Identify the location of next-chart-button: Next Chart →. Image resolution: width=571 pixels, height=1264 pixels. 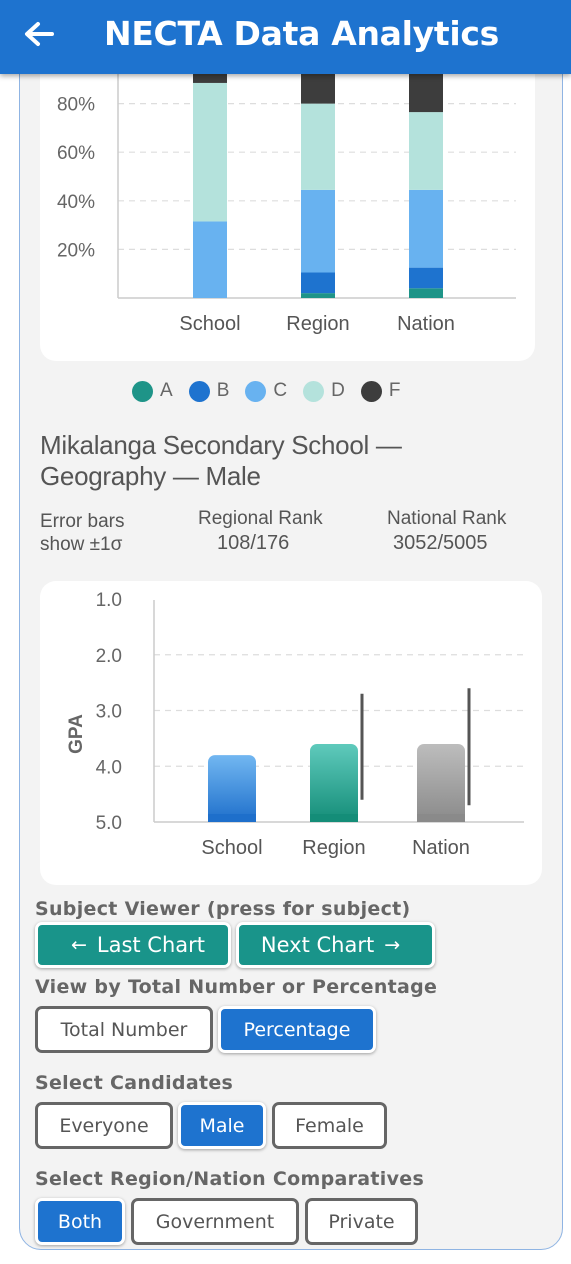
(335, 945).